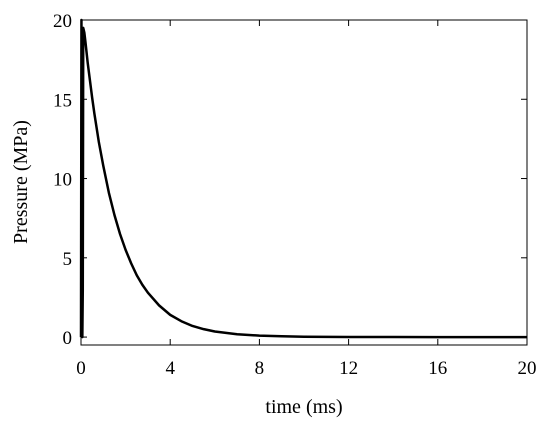  What do you see at coordinates (62, 180) in the screenshot?
I see `y-tick-label: 10` at bounding box center [62, 180].